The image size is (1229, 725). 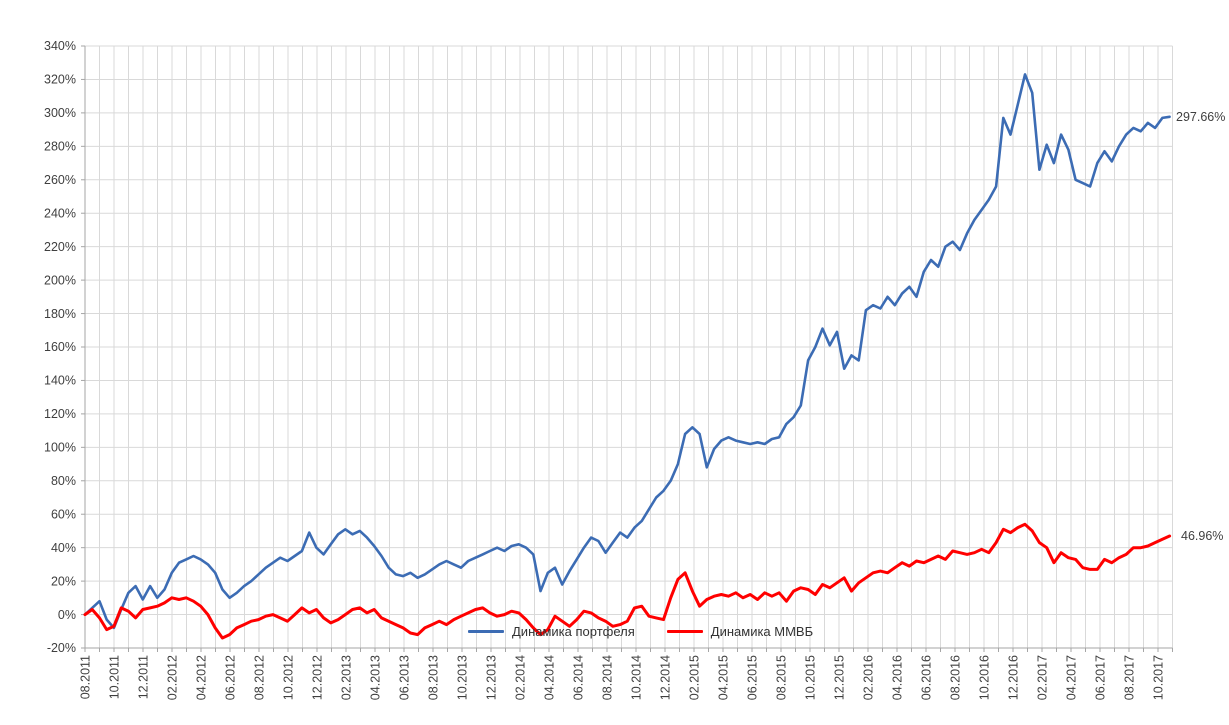 I want to click on legend-label-micex: Динамика ММВБ, so click(x=762, y=631).